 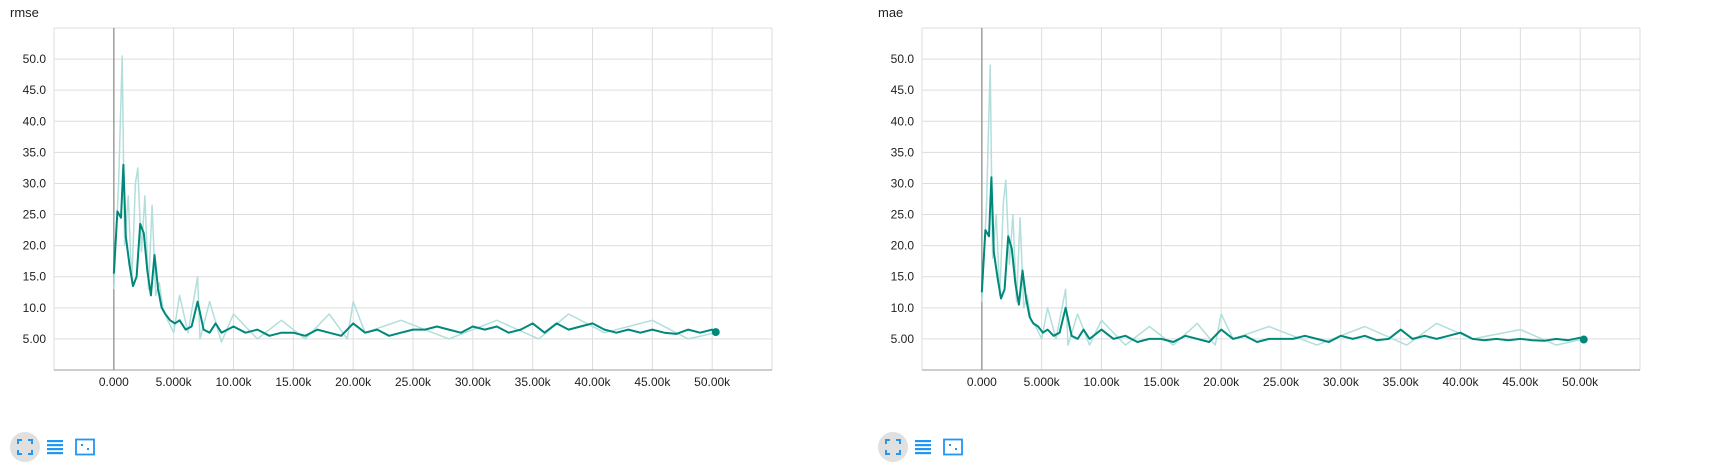 What do you see at coordinates (24, 12) in the screenshot?
I see `chart-title: rmse` at bounding box center [24, 12].